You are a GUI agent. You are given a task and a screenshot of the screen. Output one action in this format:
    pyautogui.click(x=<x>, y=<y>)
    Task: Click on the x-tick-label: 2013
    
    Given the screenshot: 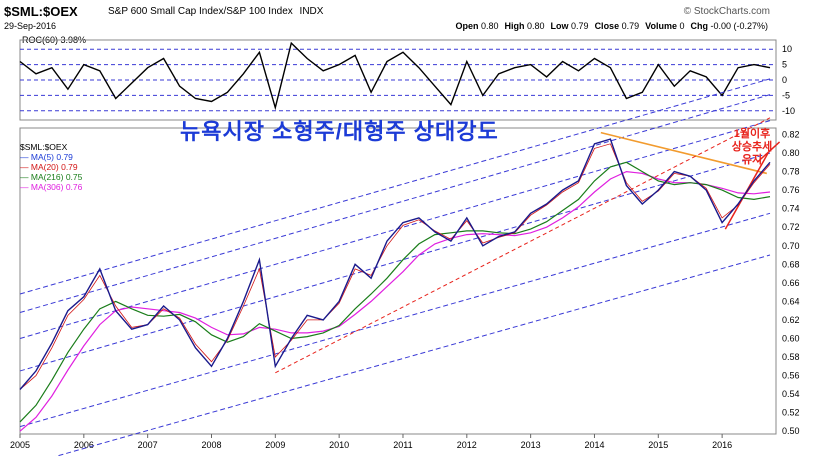 What is the action you would take?
    pyautogui.click(x=531, y=445)
    